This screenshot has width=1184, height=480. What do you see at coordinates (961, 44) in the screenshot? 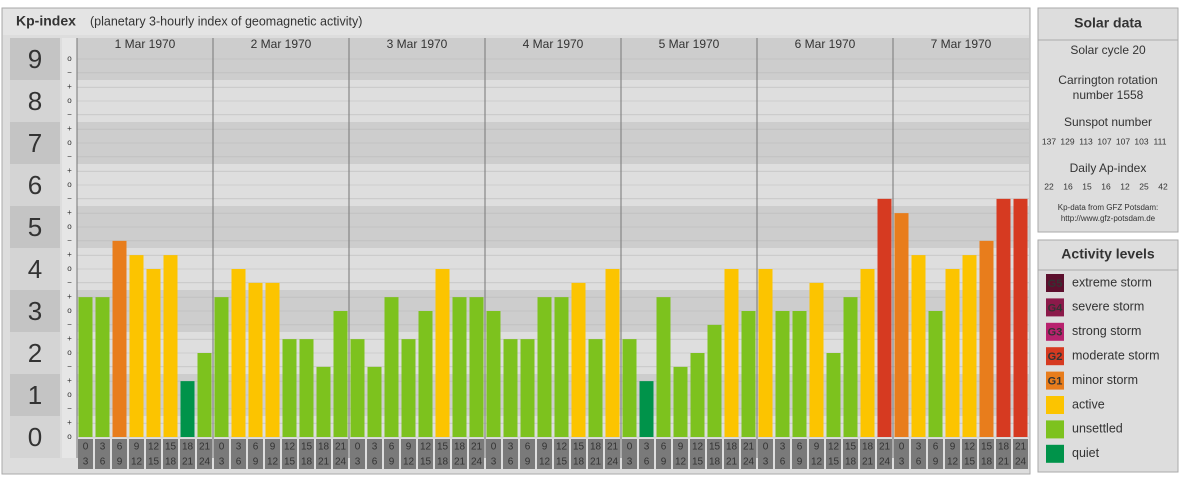
I see `day-label: 7 Mar 1970` at bounding box center [961, 44].